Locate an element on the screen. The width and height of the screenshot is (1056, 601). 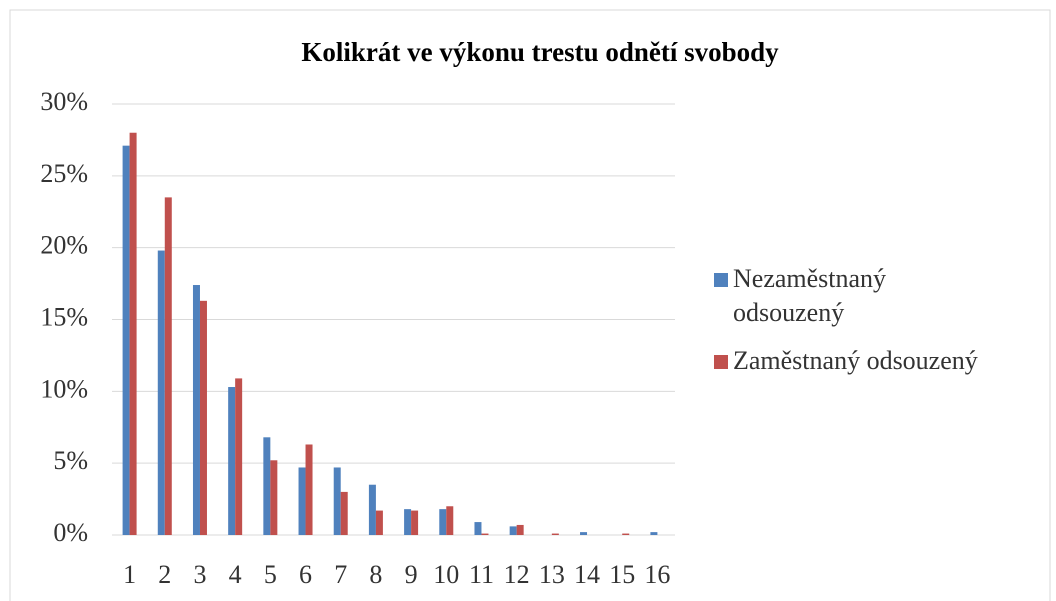
x-tick-label: 2 is located at coordinates (164, 574).